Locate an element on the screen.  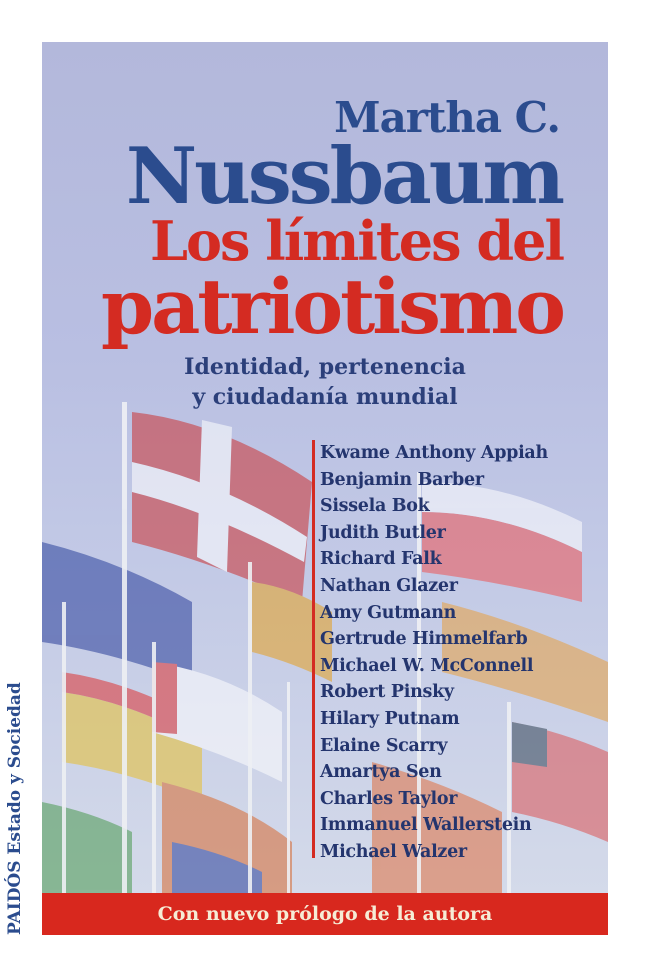
flagpole is located at coordinates (124, 647).